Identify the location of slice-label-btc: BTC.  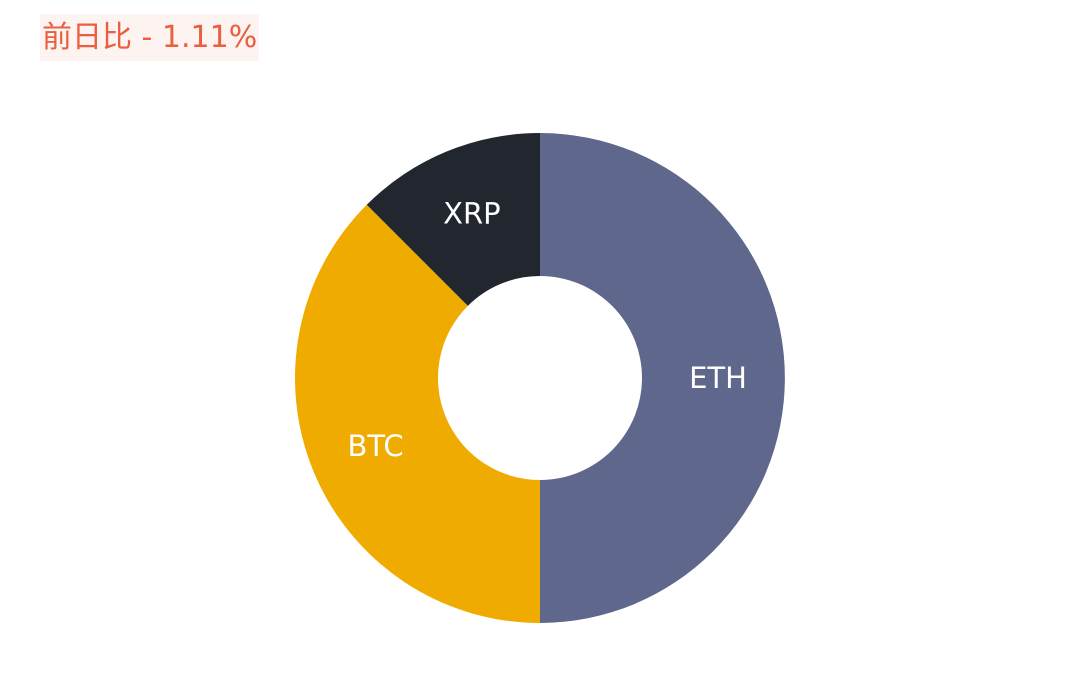
(375, 446).